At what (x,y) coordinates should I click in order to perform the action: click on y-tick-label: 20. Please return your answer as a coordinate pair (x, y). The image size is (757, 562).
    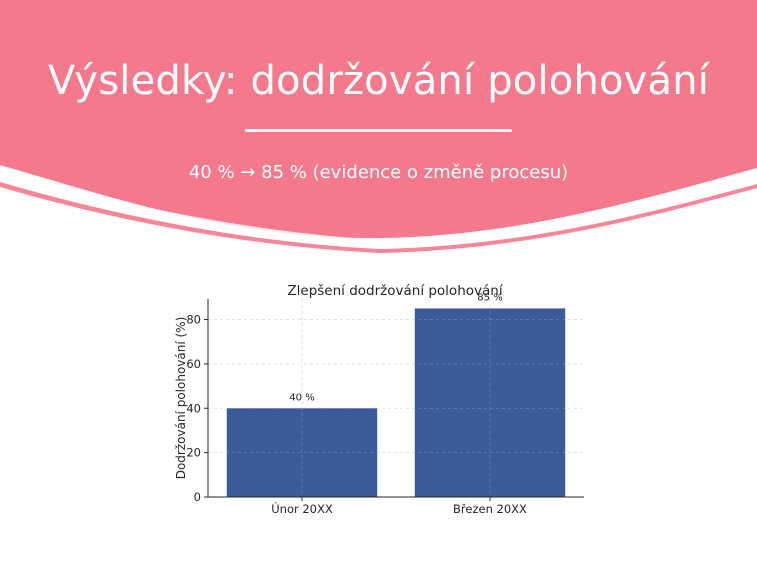
    Looking at the image, I should click on (193, 453).